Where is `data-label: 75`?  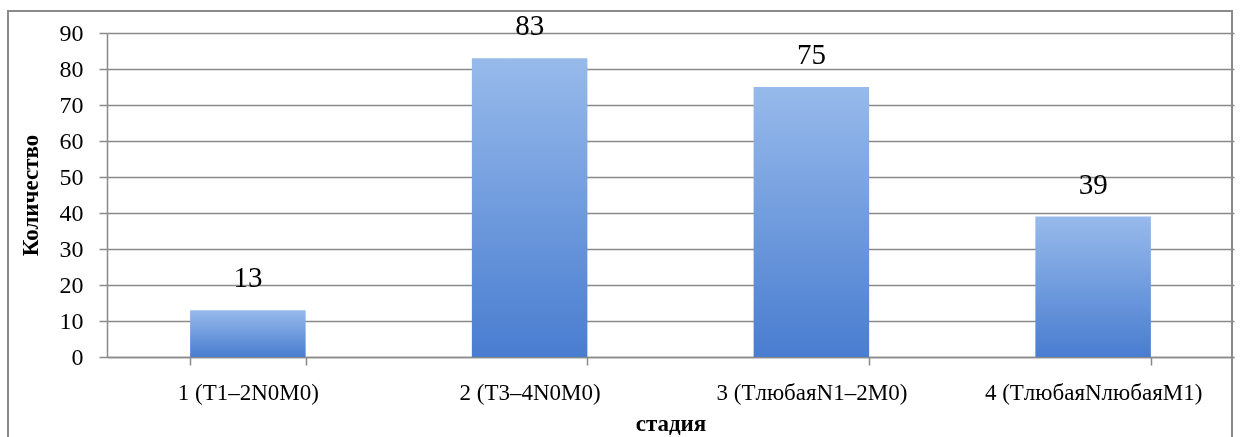 data-label: 75 is located at coordinates (811, 54).